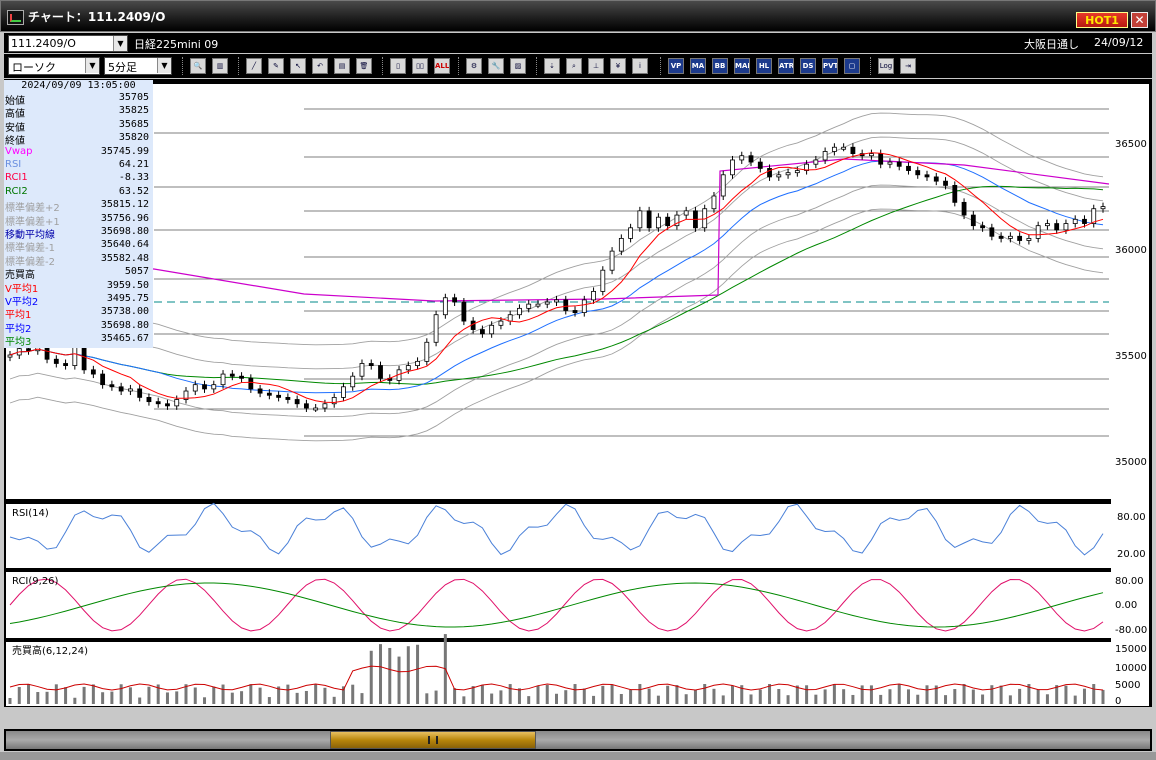 Image resolution: width=1156 pixels, height=760 pixels. Describe the element at coordinates (78, 139) in the screenshot. I see `data-panel-row: 終値 35820` at that location.